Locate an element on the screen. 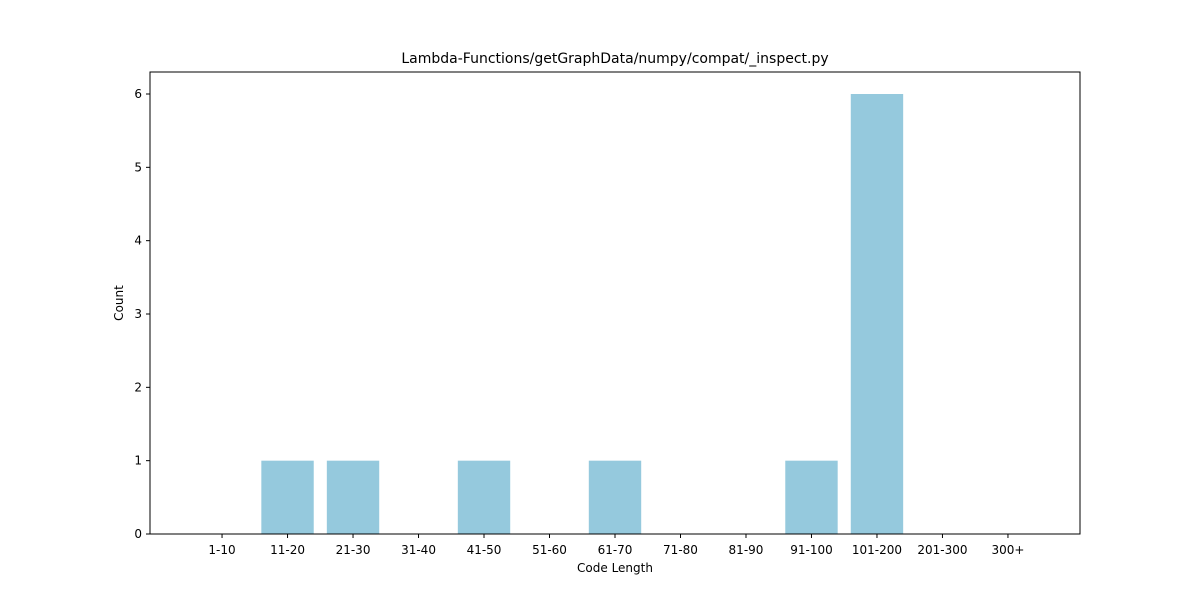  x-tick-label: 21-30 is located at coordinates (353, 550).